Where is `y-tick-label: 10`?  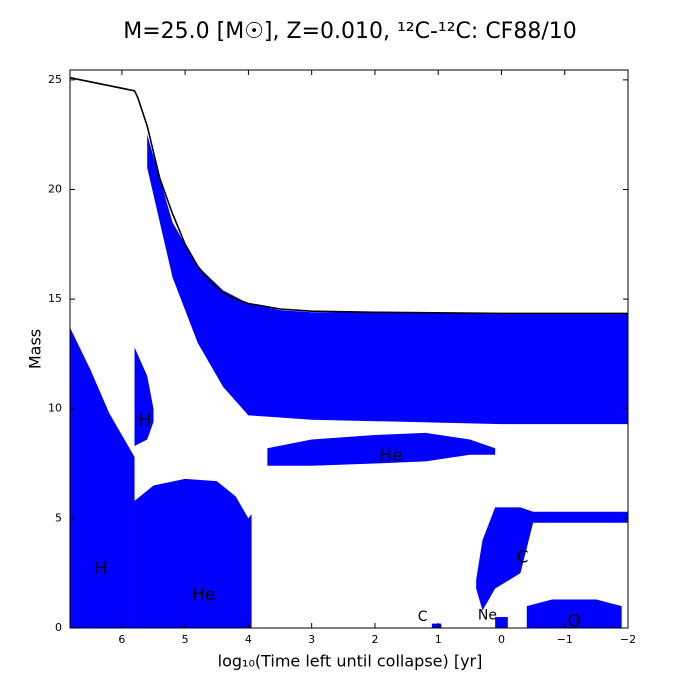 y-tick-label: 10 is located at coordinates (55, 408).